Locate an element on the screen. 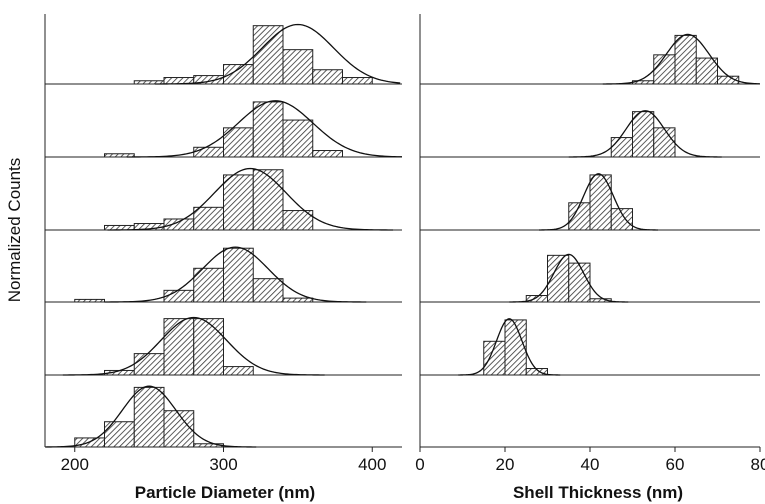  left-x-ticks: 200 300 400 is located at coordinates (223, 460).